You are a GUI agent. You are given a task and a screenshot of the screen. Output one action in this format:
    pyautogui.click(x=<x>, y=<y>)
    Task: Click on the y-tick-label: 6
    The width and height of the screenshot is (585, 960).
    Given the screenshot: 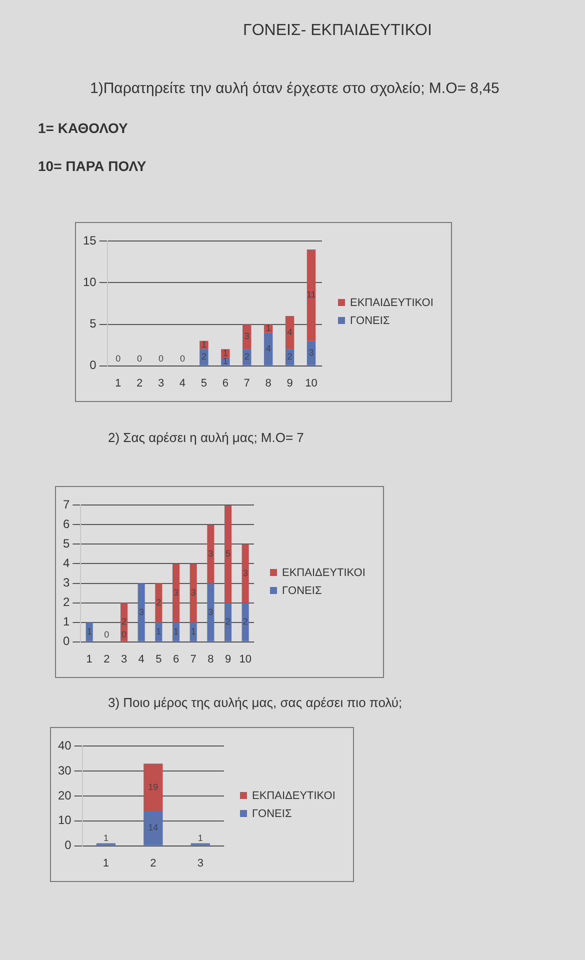 What is the action you would take?
    pyautogui.click(x=66, y=524)
    